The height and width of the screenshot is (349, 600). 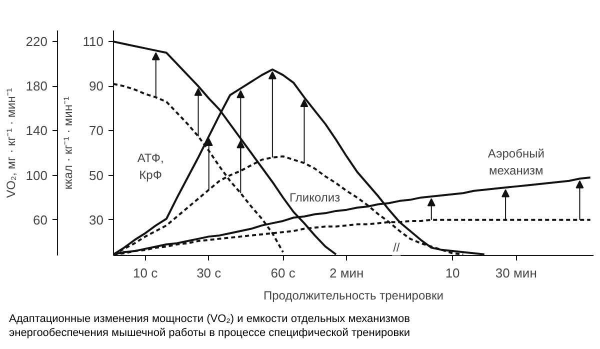 What do you see at coordinates (96, 130) in the screenshot?
I see `y2-tick-label: 70` at bounding box center [96, 130].